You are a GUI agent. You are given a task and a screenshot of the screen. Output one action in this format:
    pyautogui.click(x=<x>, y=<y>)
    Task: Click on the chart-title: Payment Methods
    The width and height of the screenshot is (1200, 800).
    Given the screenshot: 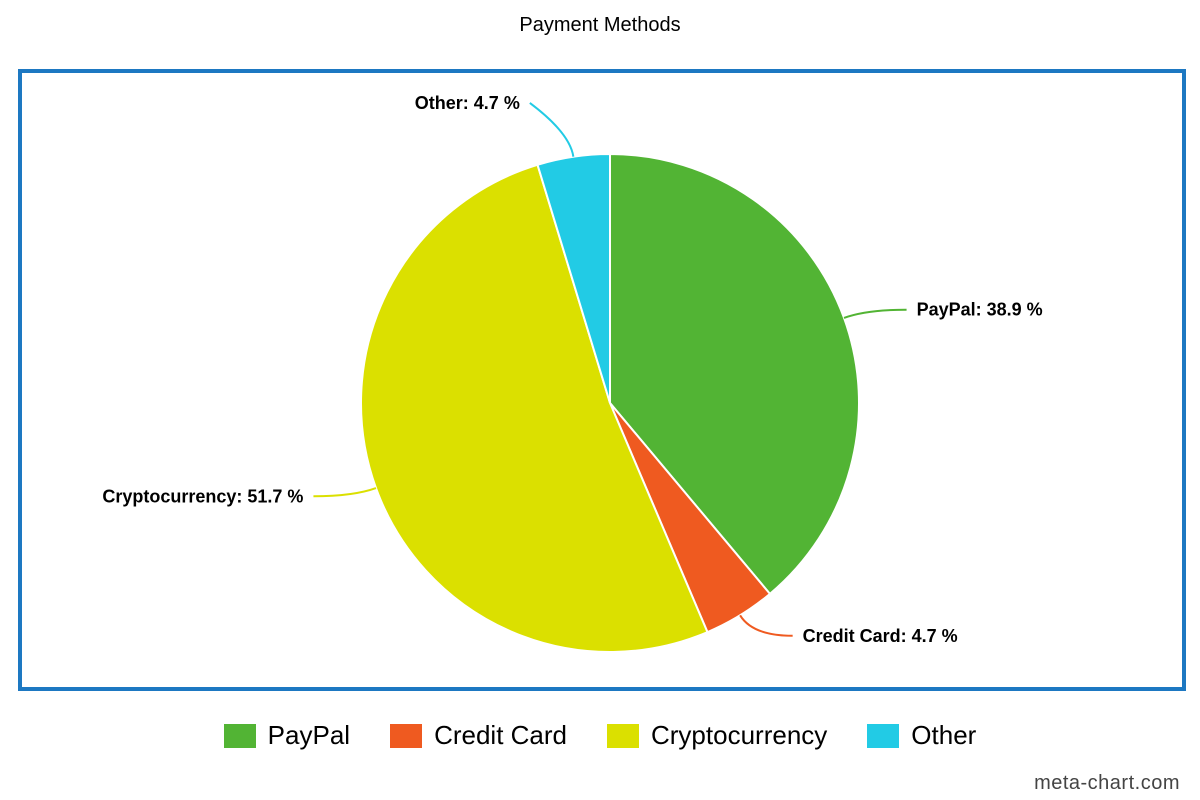 What is the action you would take?
    pyautogui.click(x=600, y=25)
    